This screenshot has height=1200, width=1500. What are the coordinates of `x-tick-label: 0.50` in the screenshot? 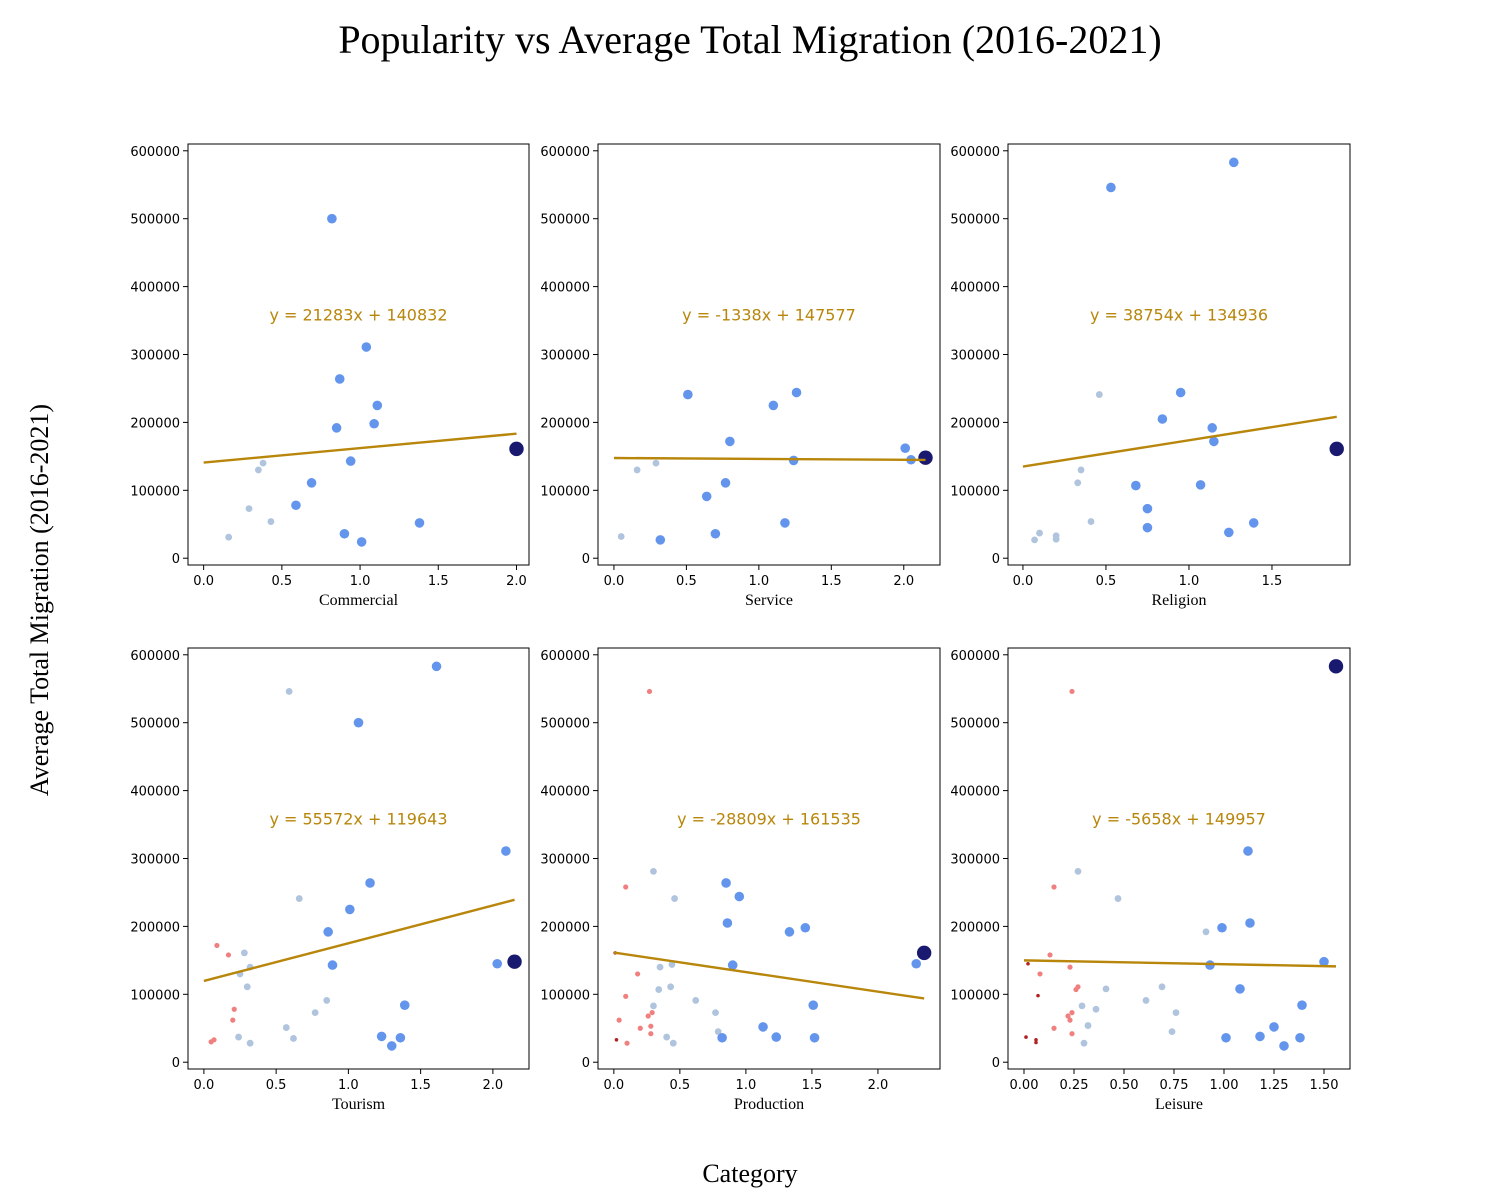 It's located at (1124, 1085).